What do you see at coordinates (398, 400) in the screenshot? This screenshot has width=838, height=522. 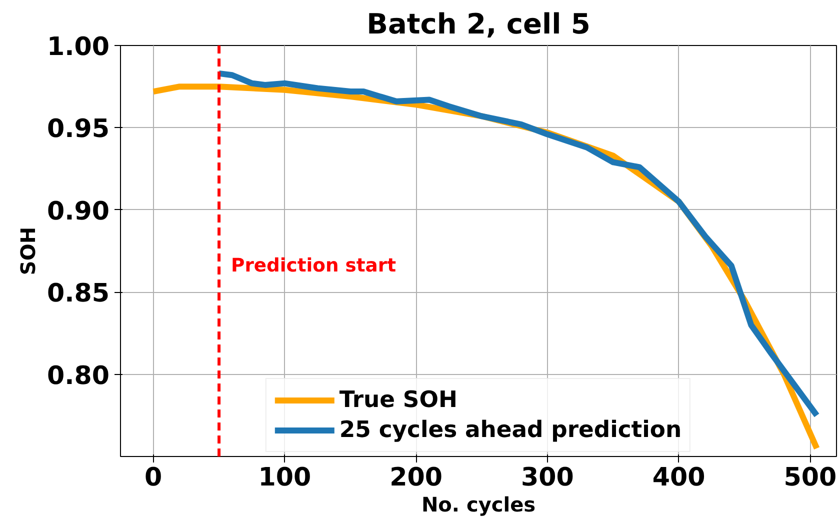 I see `legend-label: True SOH` at bounding box center [398, 400].